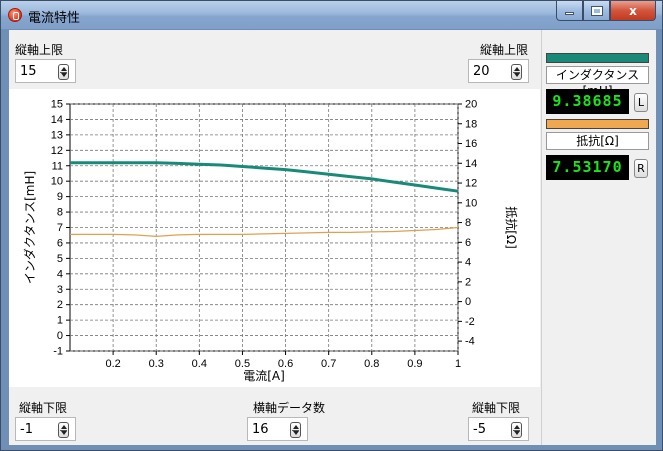 This screenshot has height=451, width=663. What do you see at coordinates (468, 282) in the screenshot?
I see `y-right-tick-label: 2` at bounding box center [468, 282].